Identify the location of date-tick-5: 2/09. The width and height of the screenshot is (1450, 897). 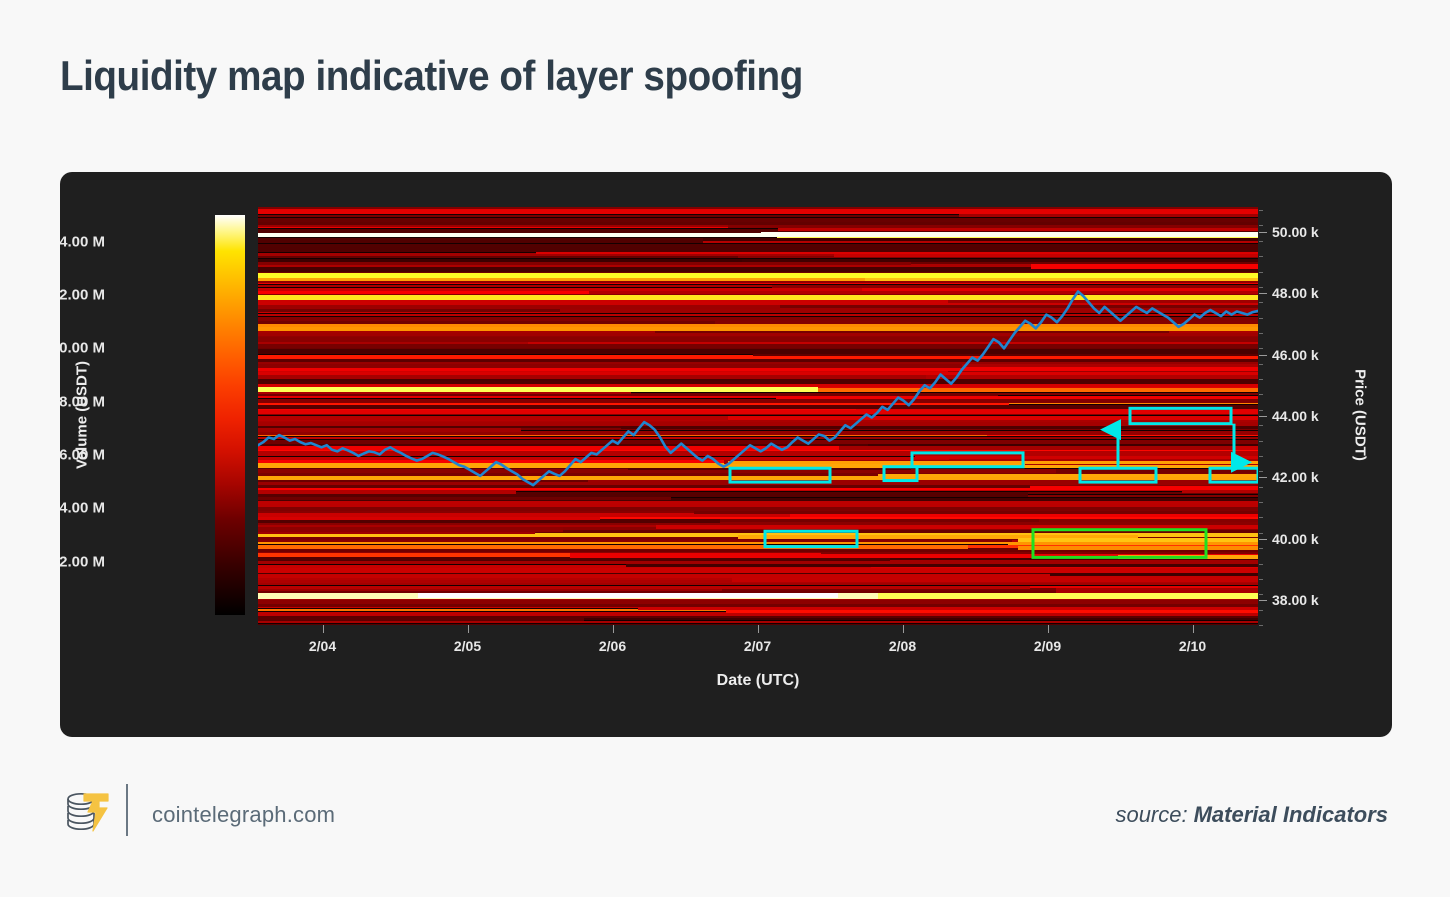
(1047, 646).